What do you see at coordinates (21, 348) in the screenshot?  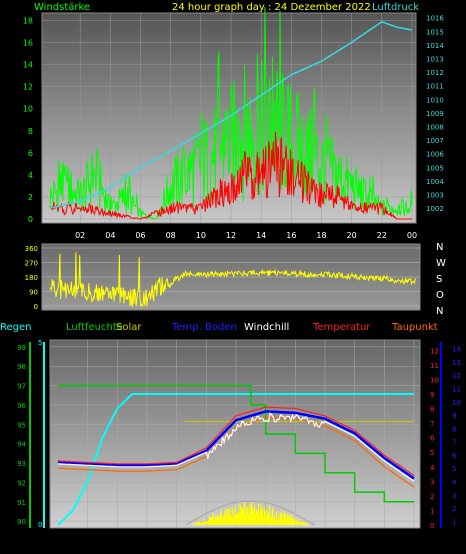 I see `humidity-y-tick: 99` at bounding box center [21, 348].